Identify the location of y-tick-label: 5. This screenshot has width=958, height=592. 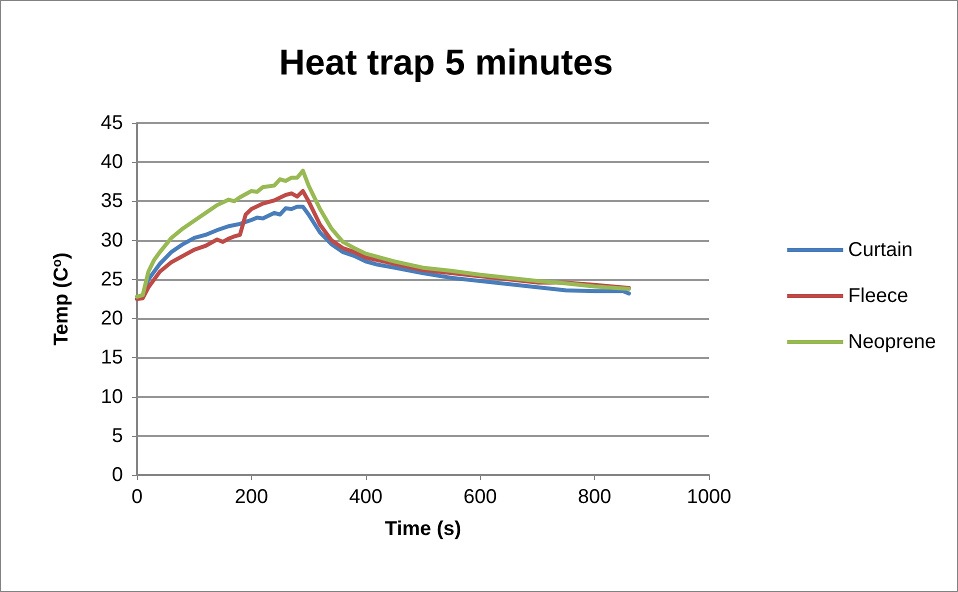
(117, 435).